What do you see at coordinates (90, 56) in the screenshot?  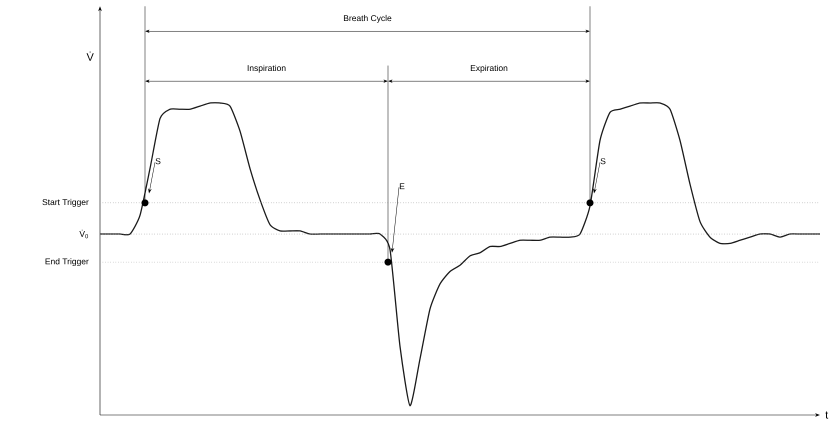 I see `y-axis-title: V̇` at bounding box center [90, 56].